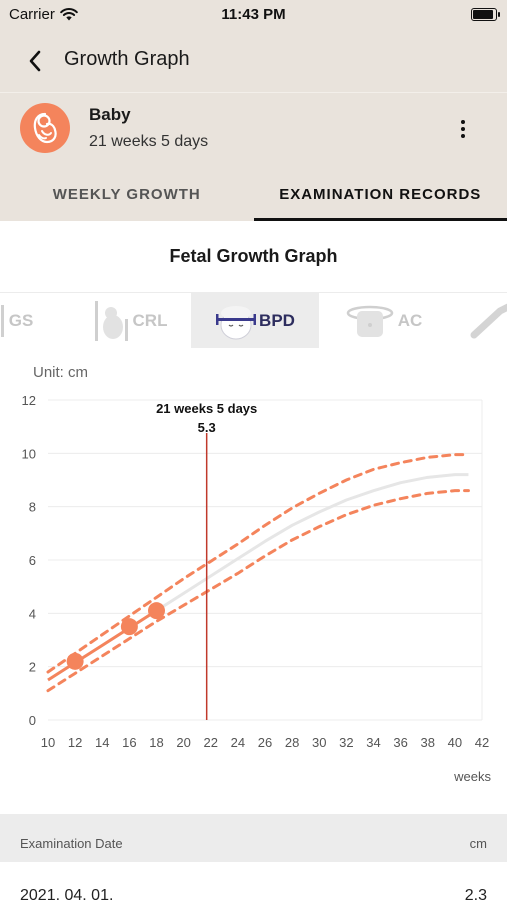 This screenshot has height=900, width=507. I want to click on examination-date: 2021. 04. 01., so click(67, 893).